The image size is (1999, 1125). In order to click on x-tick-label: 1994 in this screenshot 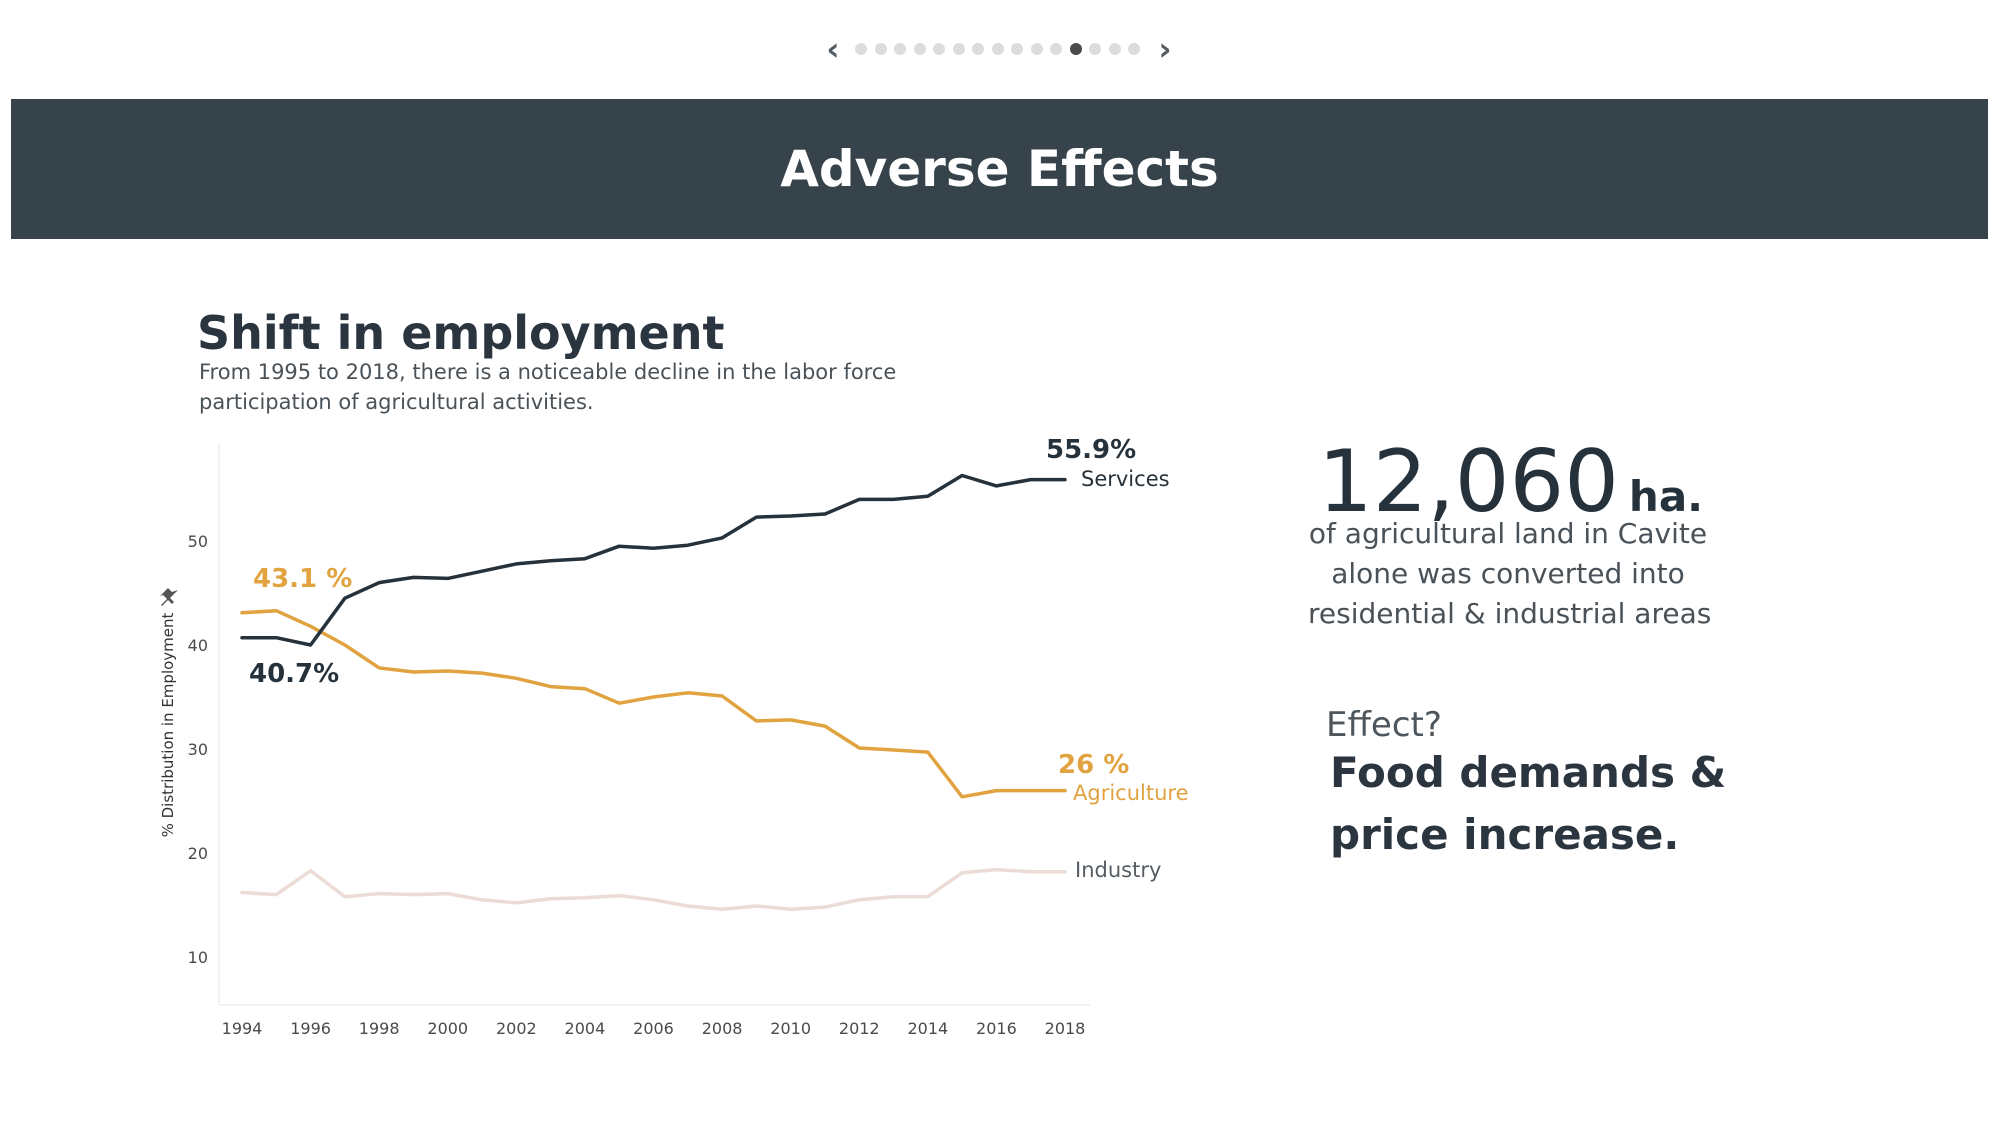, I will do `click(242, 1028)`.